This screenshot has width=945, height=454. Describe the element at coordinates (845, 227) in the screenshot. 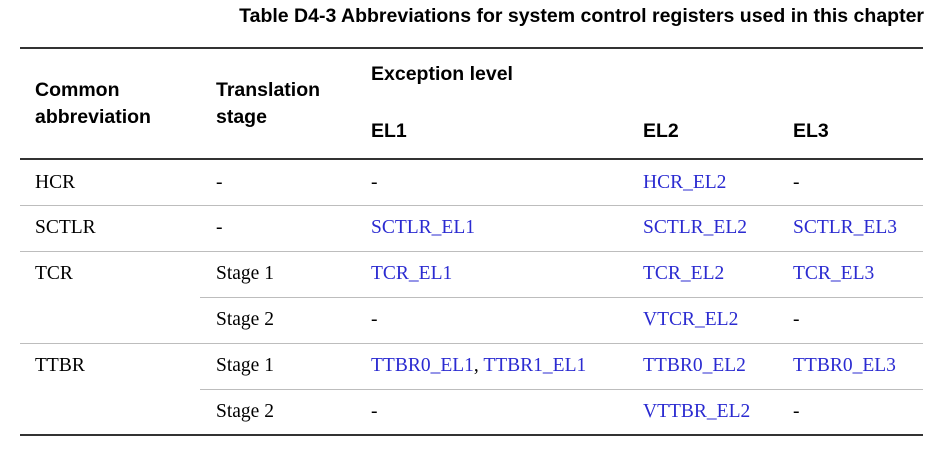

I see `link-sctlr-el3: SCTLR_EL3` at that location.